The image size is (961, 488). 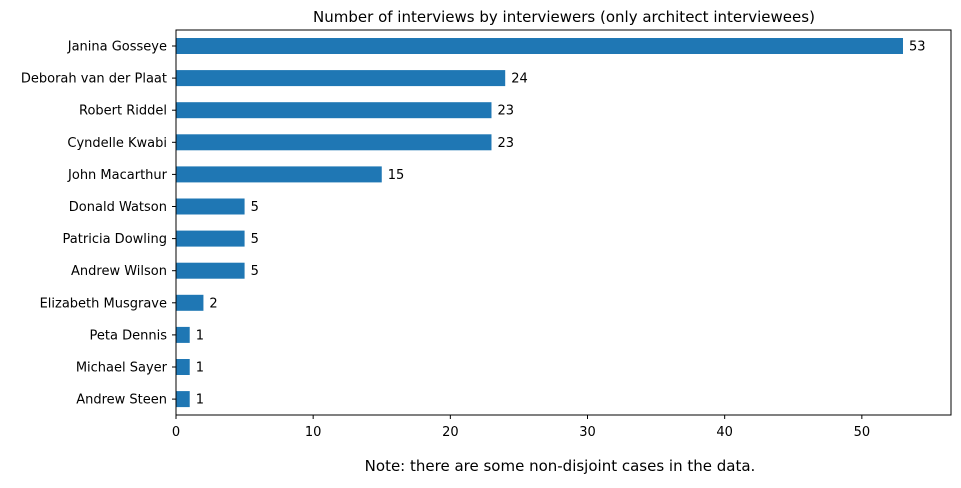 What do you see at coordinates (587, 432) in the screenshot?
I see `x-tick-label: 30` at bounding box center [587, 432].